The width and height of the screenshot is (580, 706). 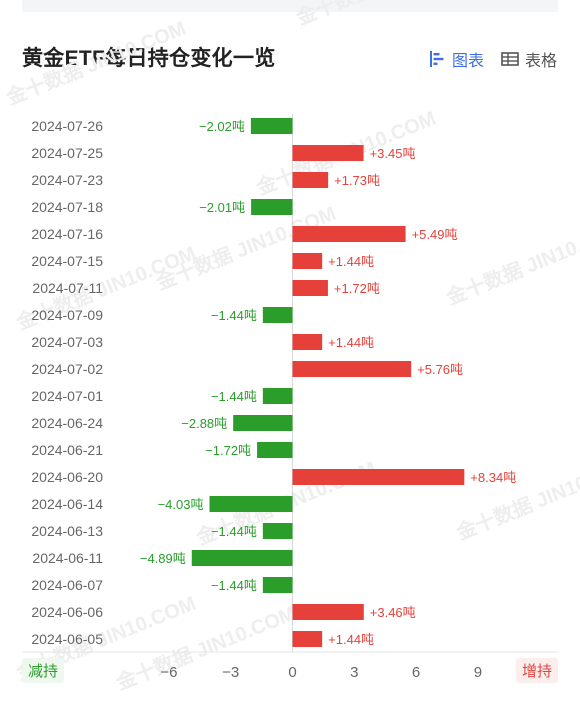 What do you see at coordinates (222, 126) in the screenshot?
I see `data-label: −2.02吨` at bounding box center [222, 126].